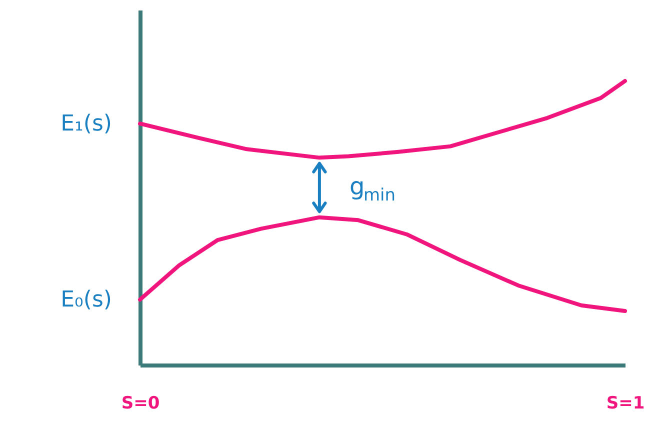  Describe the element at coordinates (86, 124) in the screenshot. I see `series-label: E₁(s)` at that location.